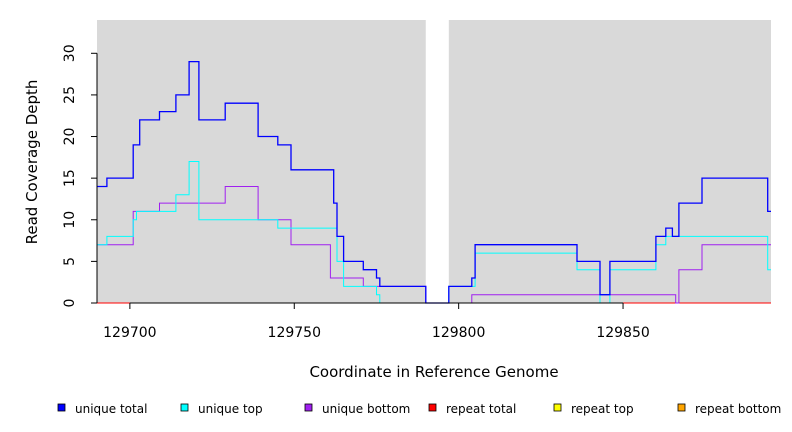 This screenshot has height=432, width=792. What do you see at coordinates (481, 409) in the screenshot?
I see `legend-label: repeat total` at bounding box center [481, 409].